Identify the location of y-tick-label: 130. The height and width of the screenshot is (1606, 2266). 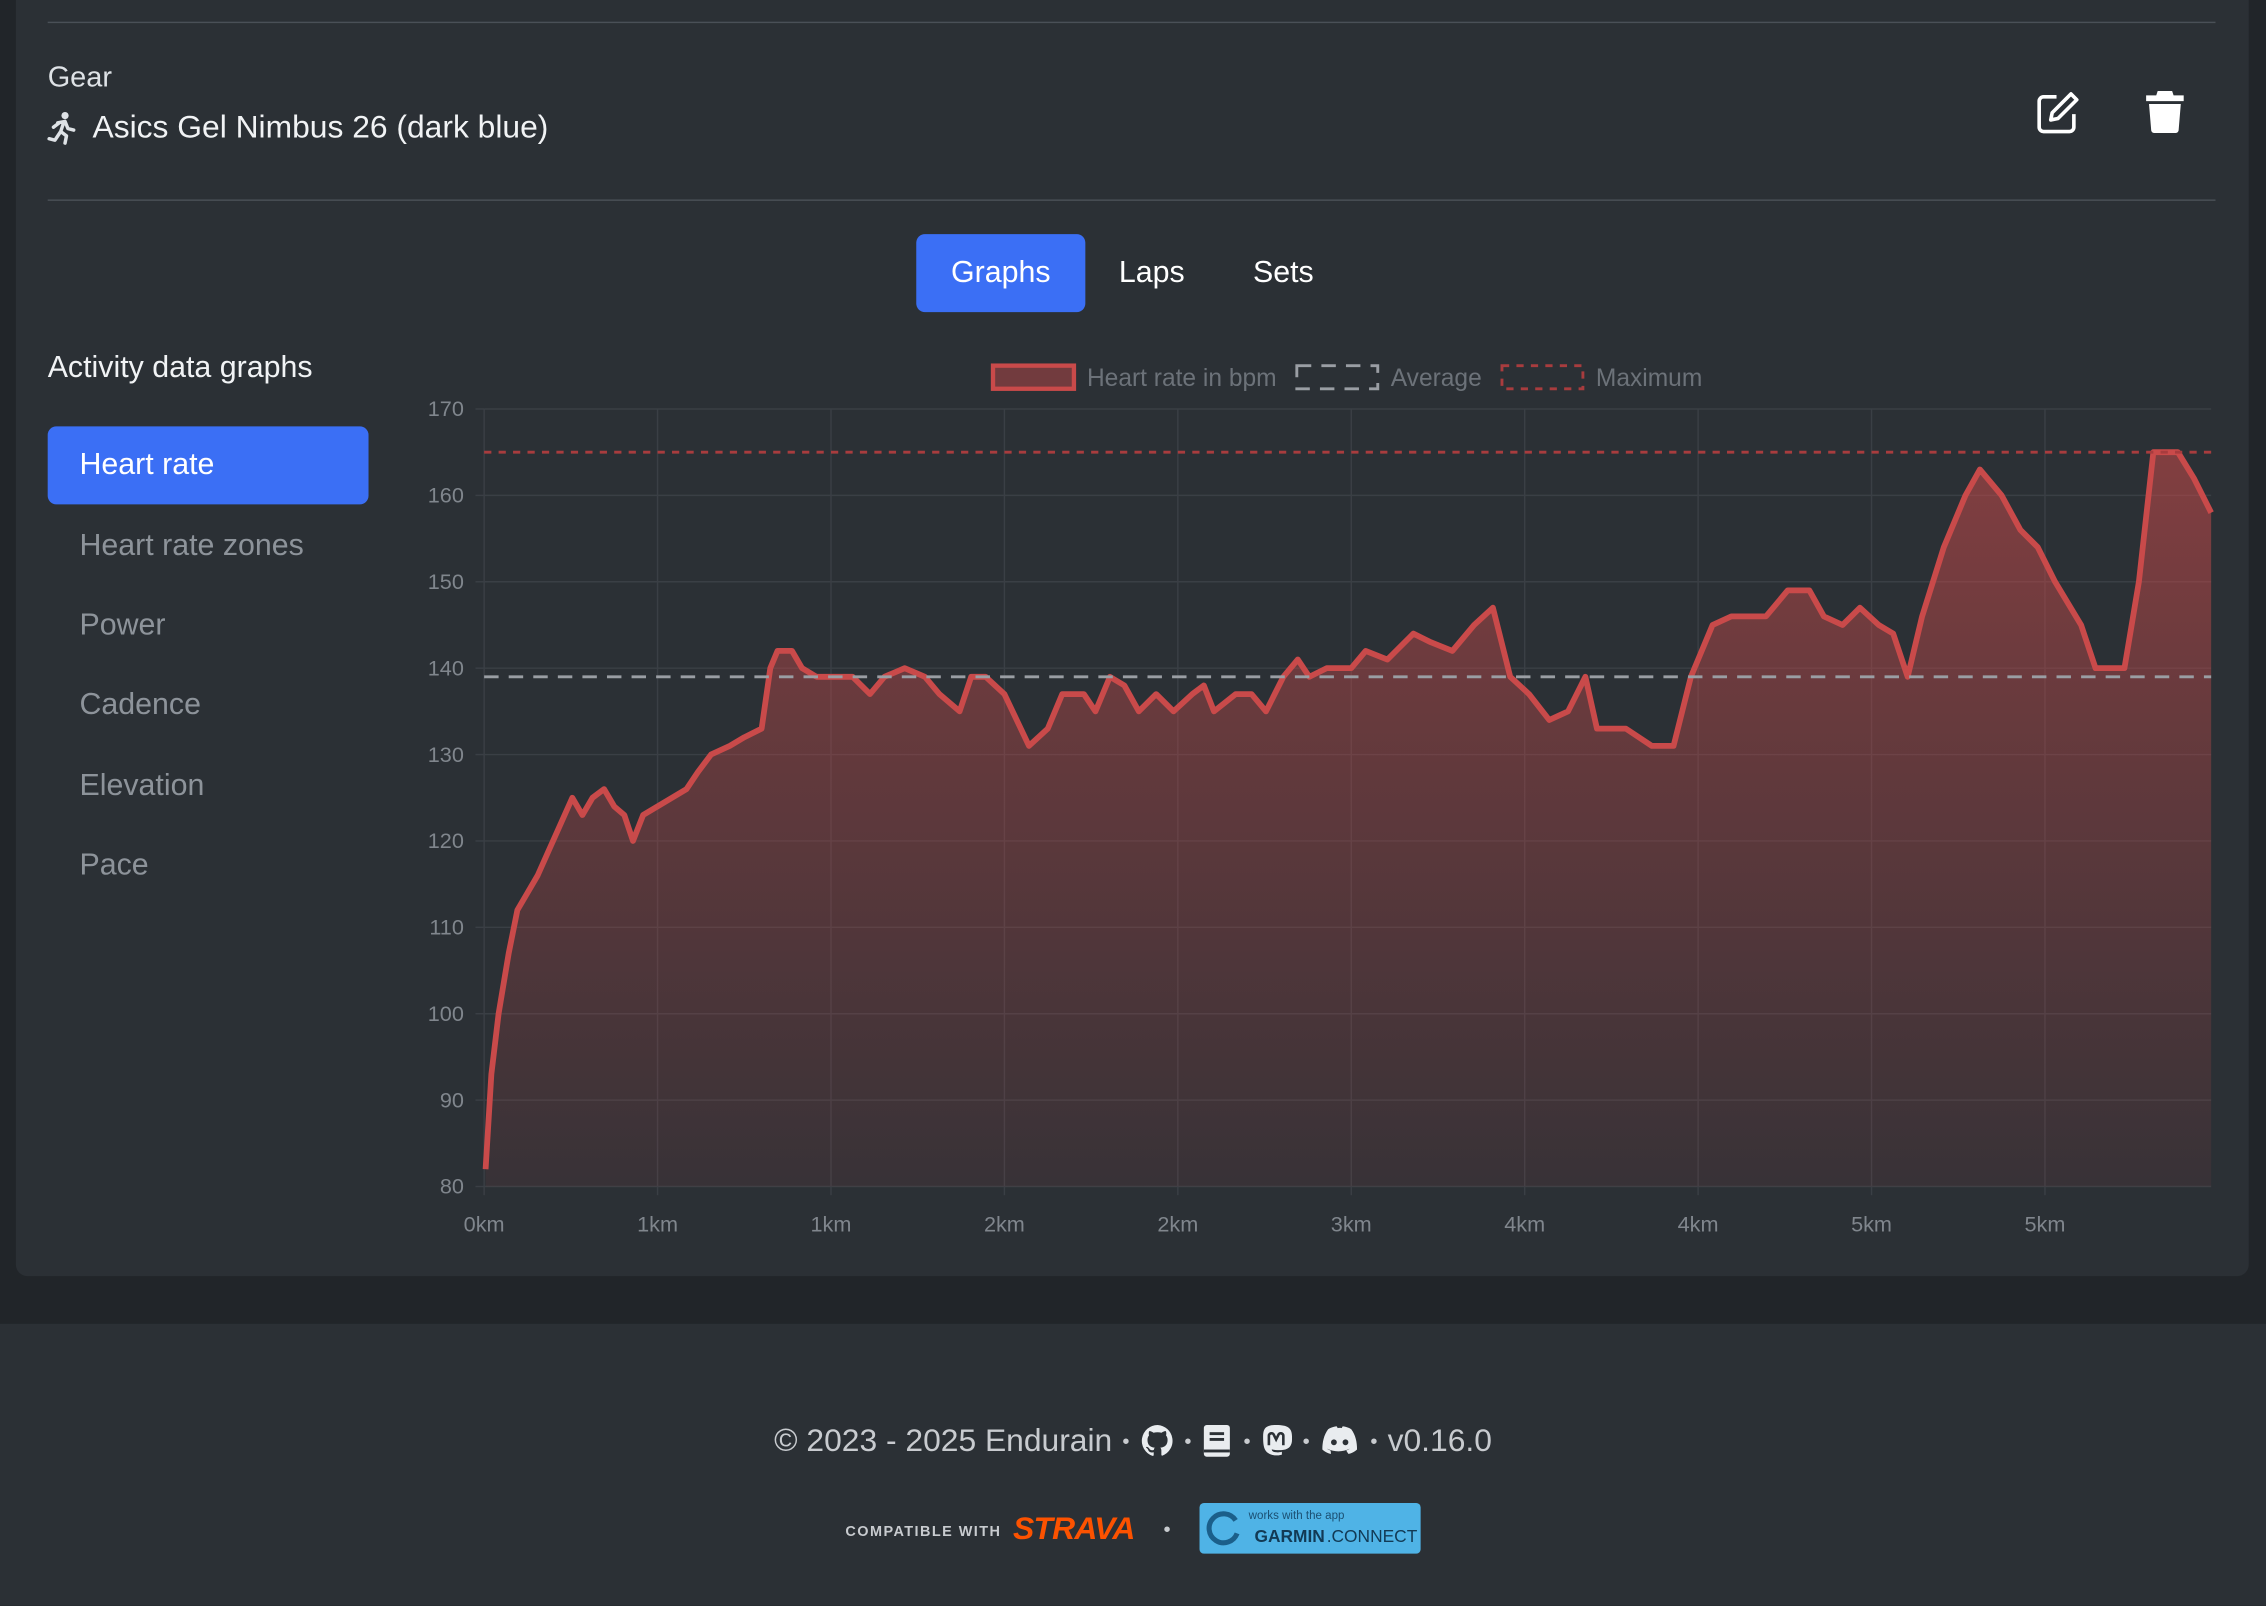
(446, 754).